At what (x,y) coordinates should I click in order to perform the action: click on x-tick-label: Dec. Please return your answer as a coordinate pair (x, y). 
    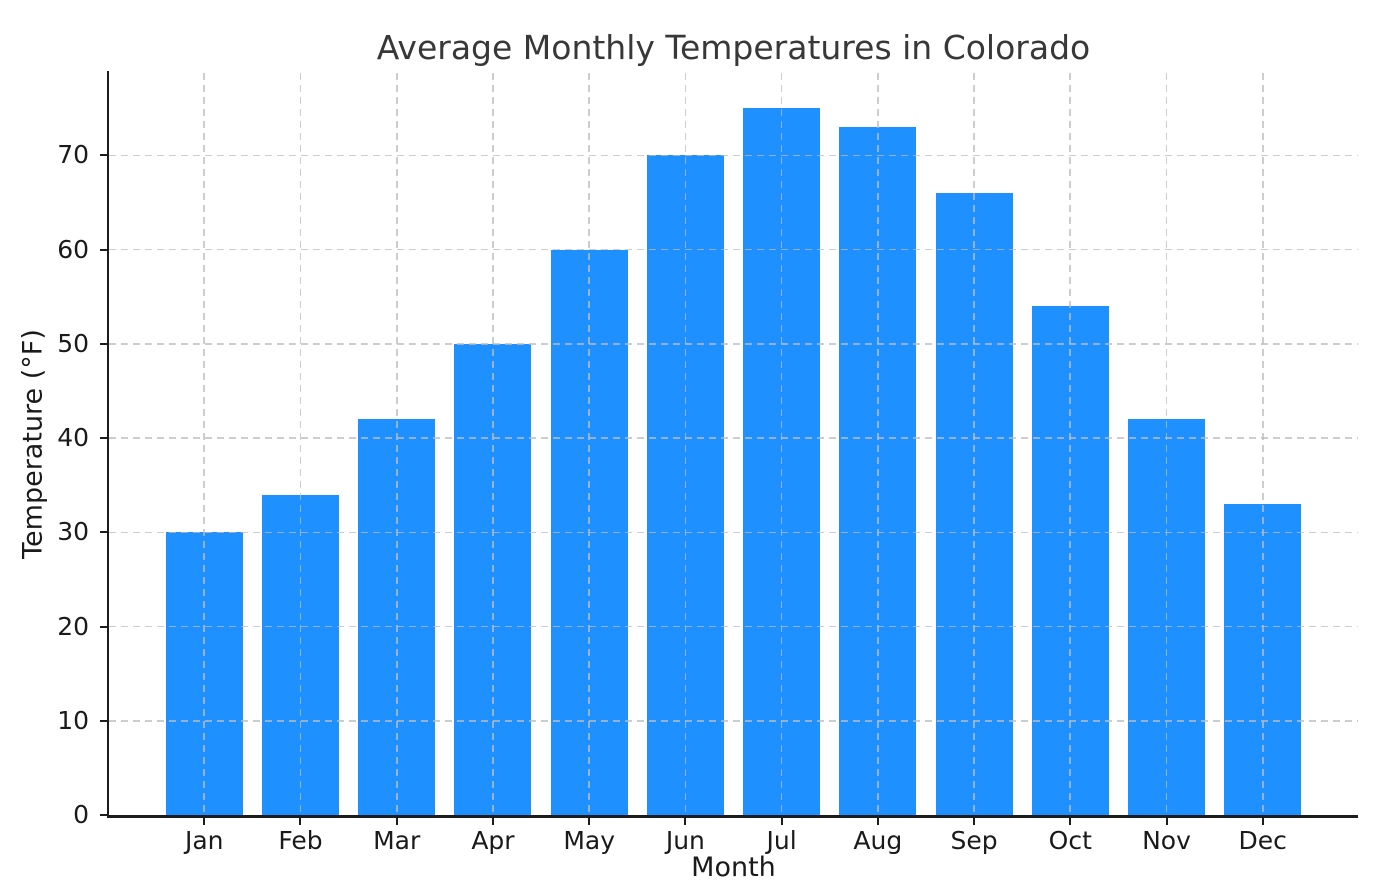
    Looking at the image, I should click on (1262, 840).